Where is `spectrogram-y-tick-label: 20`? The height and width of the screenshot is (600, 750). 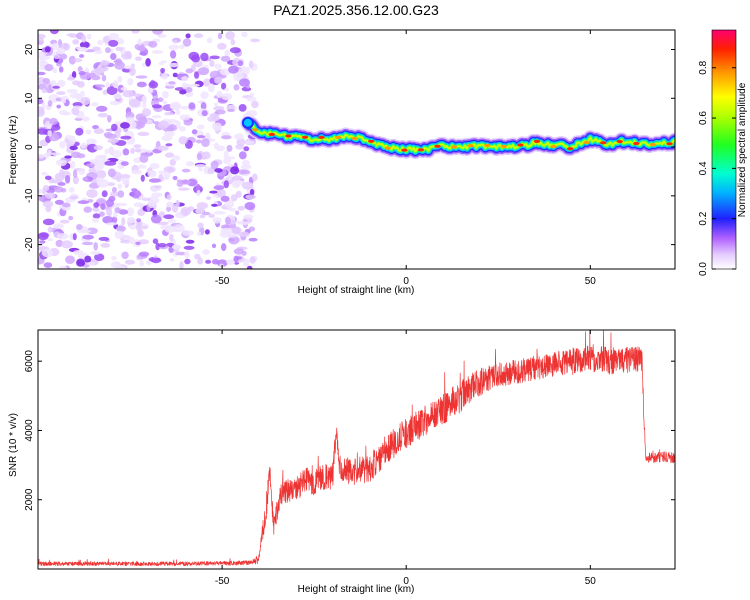
spectrogram-y-tick-label: 20 is located at coordinates (29, 50).